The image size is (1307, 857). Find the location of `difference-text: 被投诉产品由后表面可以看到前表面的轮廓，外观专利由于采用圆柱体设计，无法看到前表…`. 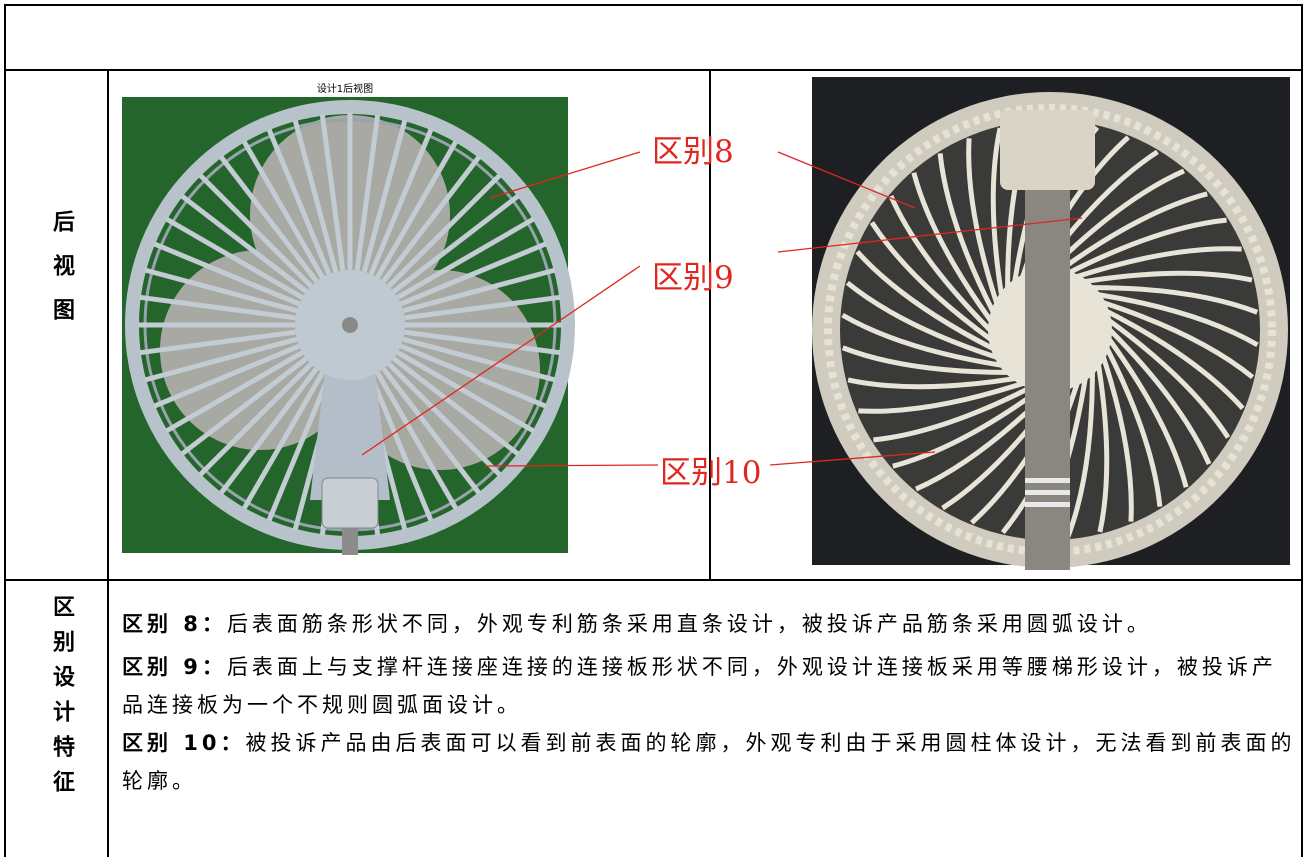

difference-text: 被投诉产品由后表面可以看到前表面的轮廓，外观专利由于采用圆柱体设计，无法看到前表… is located at coordinates (709, 762).